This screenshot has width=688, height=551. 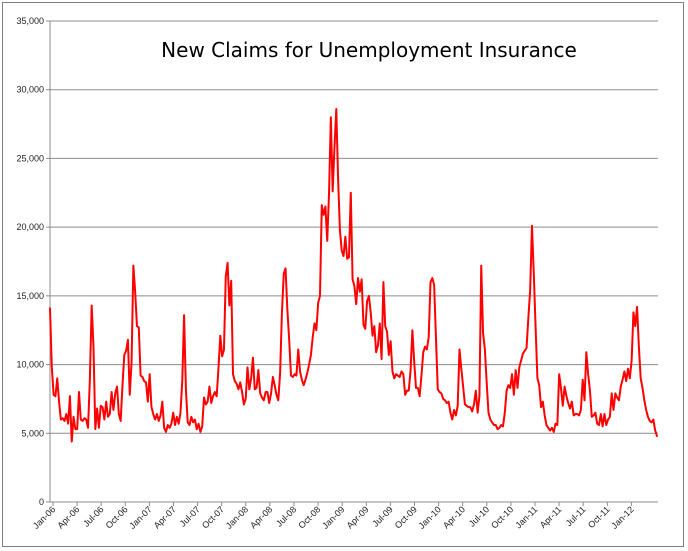 What do you see at coordinates (454, 517) in the screenshot?
I see `x-tick-label: Apr-10` at bounding box center [454, 517].